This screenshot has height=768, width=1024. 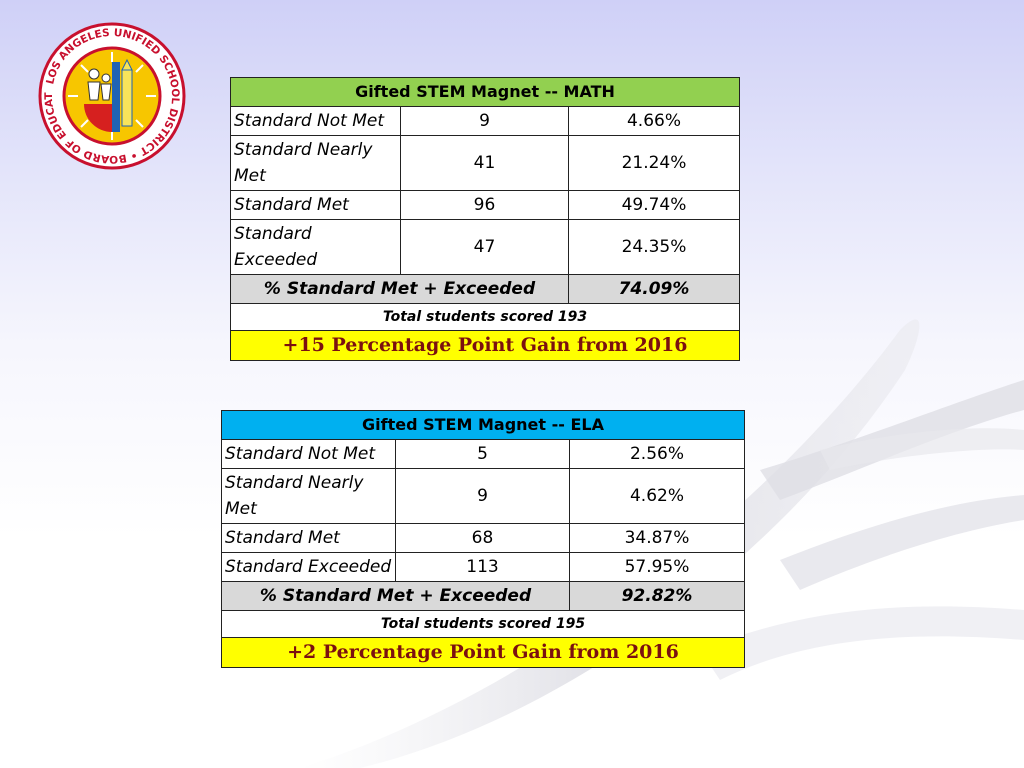 I want to click on row-count: 5, so click(x=482, y=454).